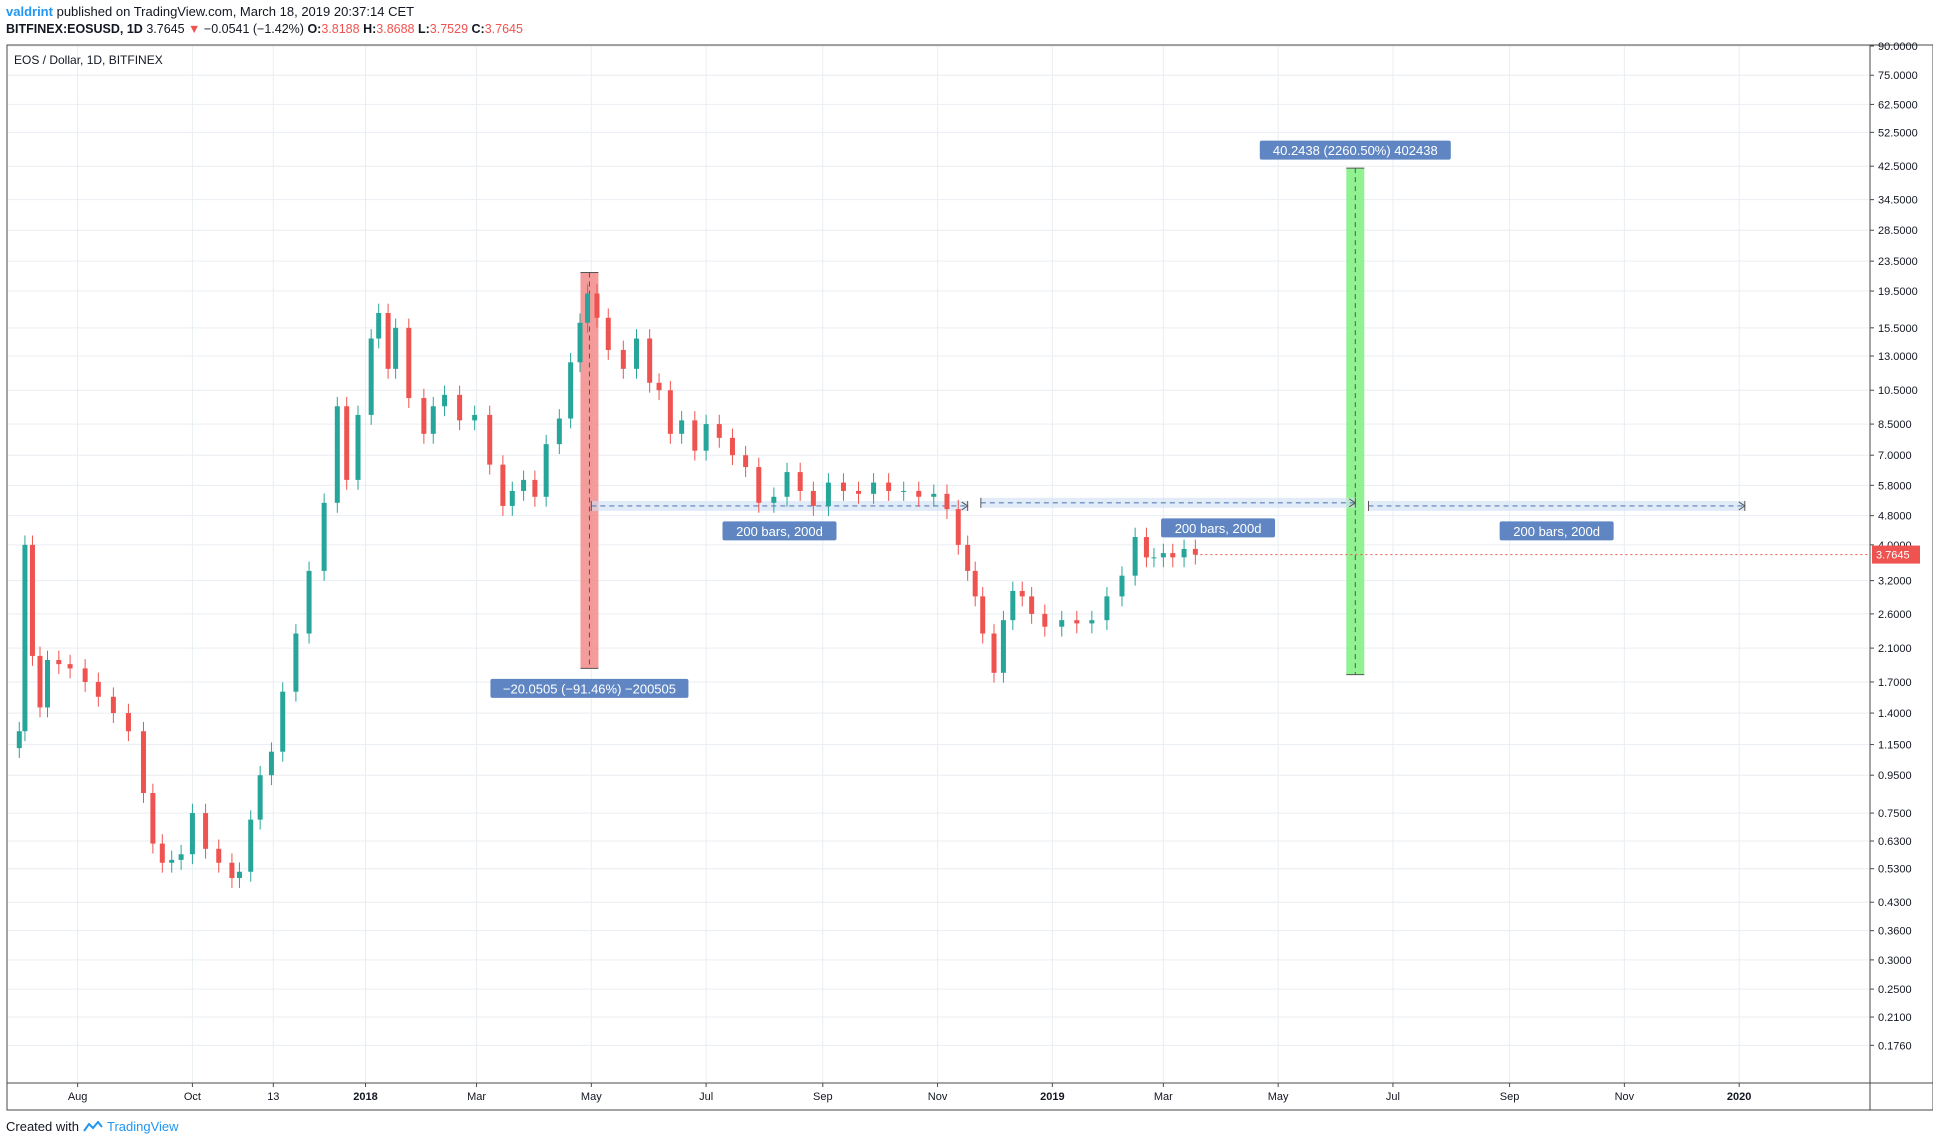 This screenshot has height=1145, width=1933. Describe the element at coordinates (706, 1097) in the screenshot. I see `x-tick-label: Jul` at that location.